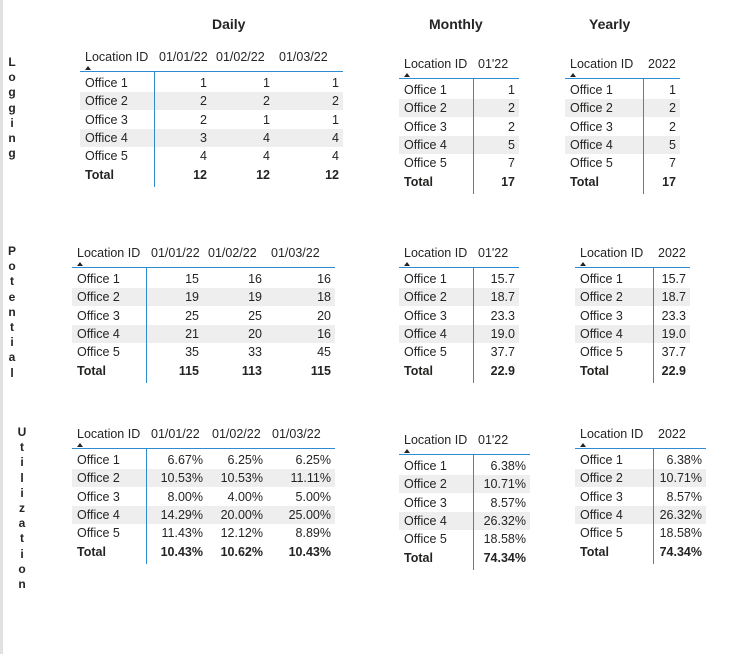  I want to click on value-cell: 1, so click(203, 83).